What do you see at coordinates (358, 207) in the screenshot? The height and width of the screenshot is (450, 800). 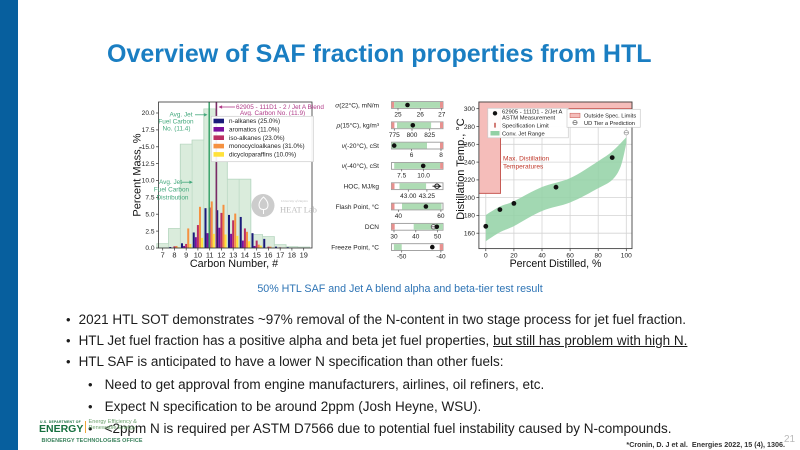 I see `svg-text: Flash Point, °C` at bounding box center [358, 207].